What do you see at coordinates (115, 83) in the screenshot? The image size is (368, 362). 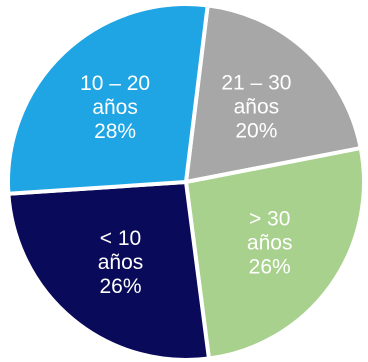 I see `slice-category-label: 10 – 20` at bounding box center [115, 83].